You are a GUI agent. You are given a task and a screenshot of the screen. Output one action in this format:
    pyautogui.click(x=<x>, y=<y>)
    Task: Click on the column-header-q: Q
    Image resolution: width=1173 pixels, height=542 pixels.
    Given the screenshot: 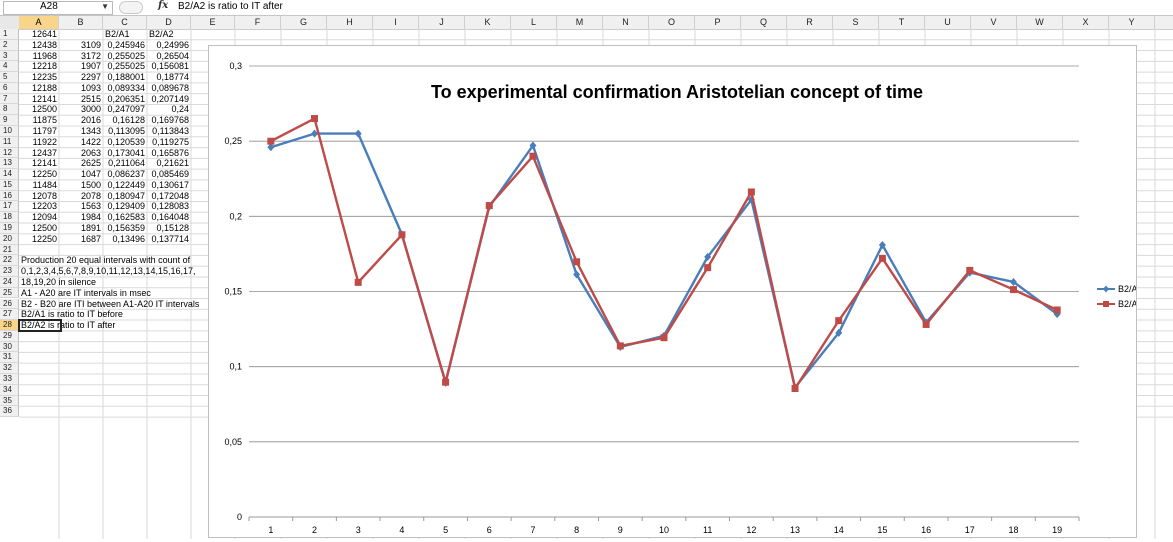 What is the action you would take?
    pyautogui.click(x=764, y=22)
    